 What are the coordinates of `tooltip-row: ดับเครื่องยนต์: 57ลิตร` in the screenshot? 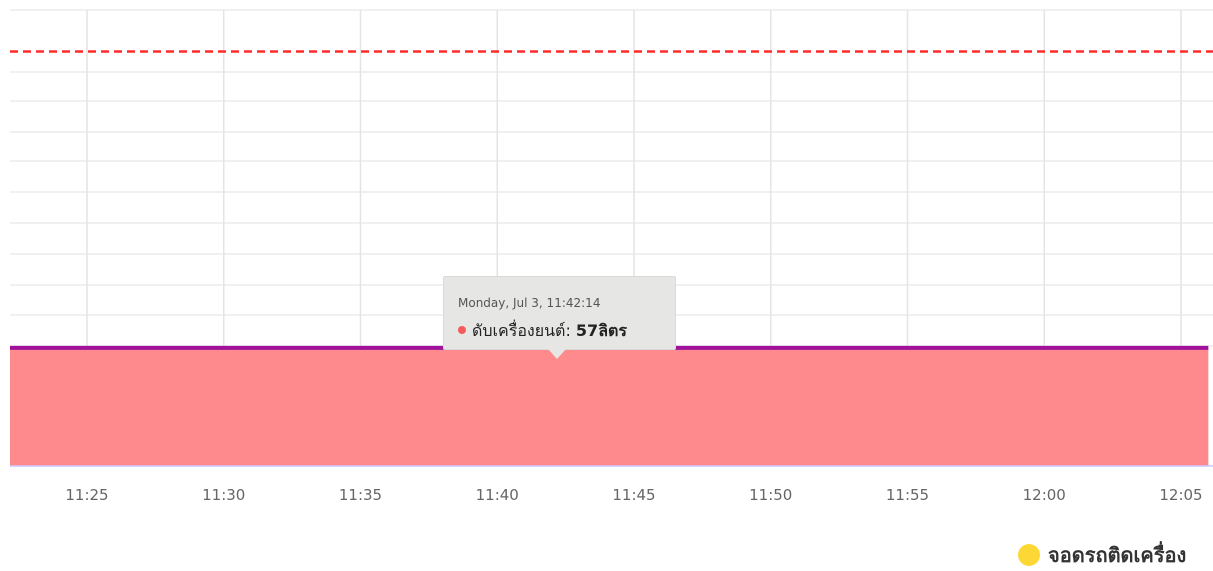 It's located at (542, 331).